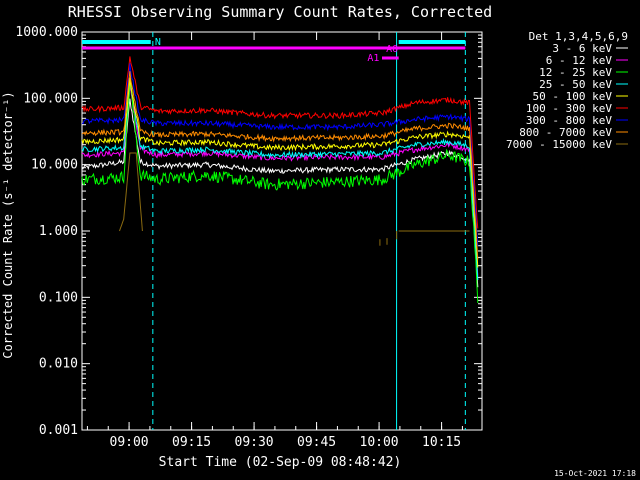 This screenshot has height=480, width=640. Describe the element at coordinates (565, 132) in the screenshot. I see `legend-label: 800 - 7000 keV` at that location.